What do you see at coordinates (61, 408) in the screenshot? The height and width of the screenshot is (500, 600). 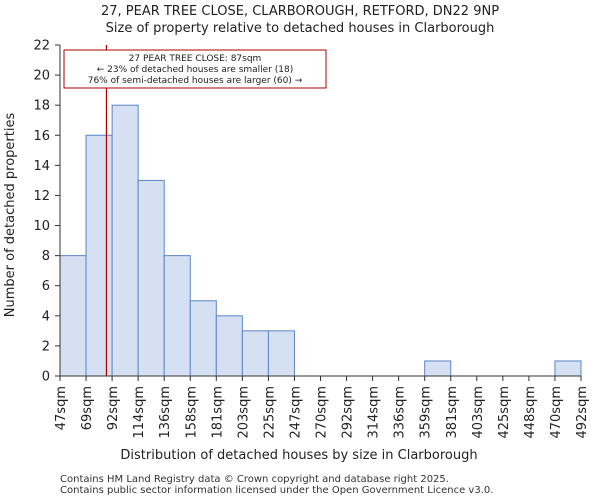 I see `x-tick-label: 47sqm` at bounding box center [61, 408].